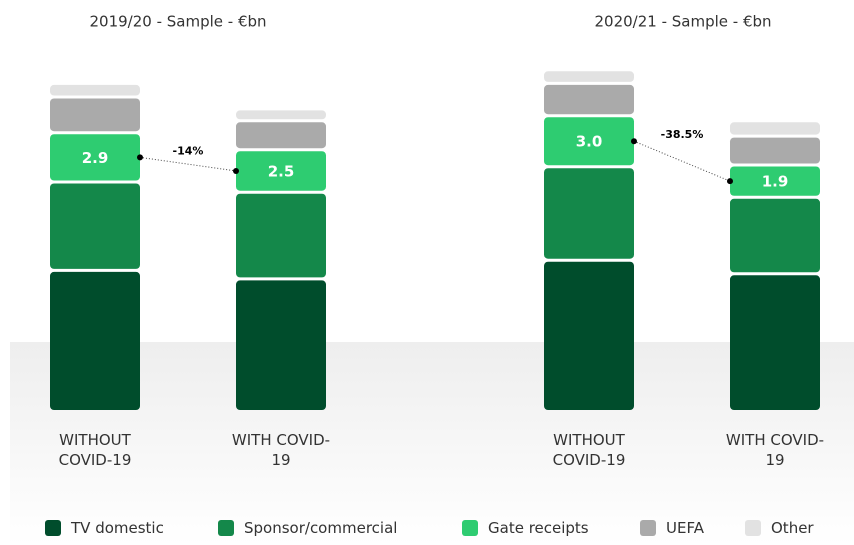 The image size is (854, 545). I want to click on annotation: -38.5%, so click(682, 134).